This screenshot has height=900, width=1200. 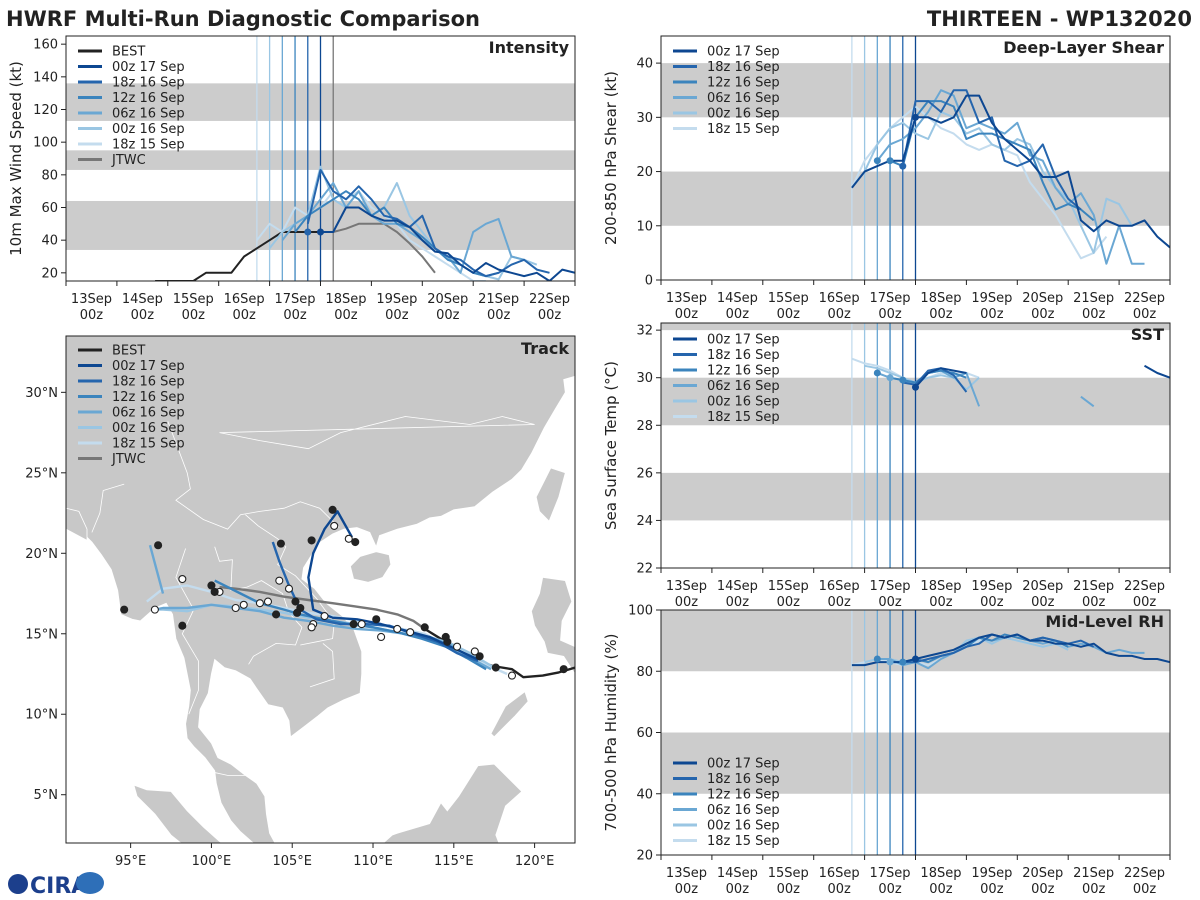 What do you see at coordinates (1087, 401) in the screenshot?
I see `sst-series-06z-16-sep` at bounding box center [1087, 401].